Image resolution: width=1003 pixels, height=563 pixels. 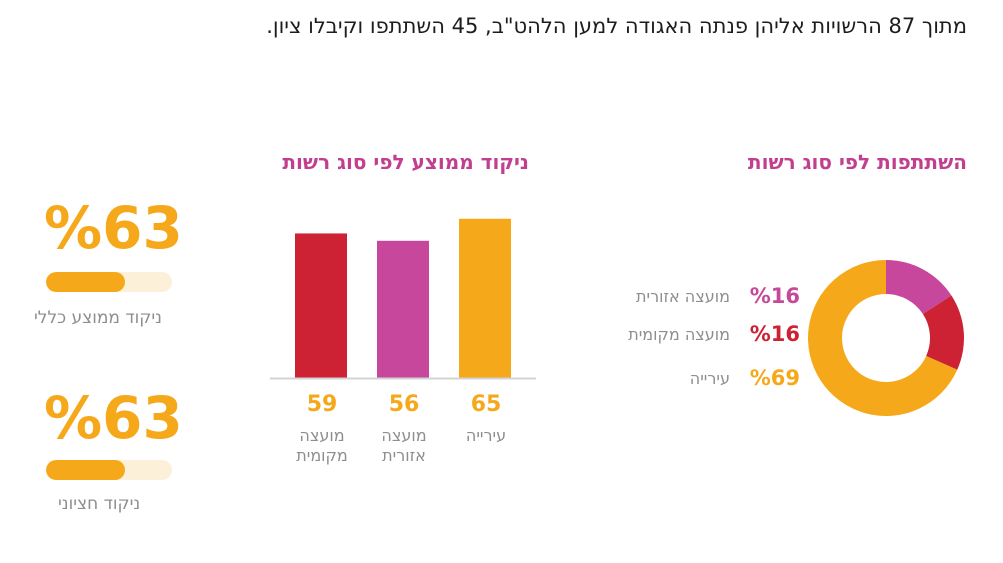 What do you see at coordinates (113, 228) in the screenshot?
I see `average-score-value: %63` at bounding box center [113, 228].